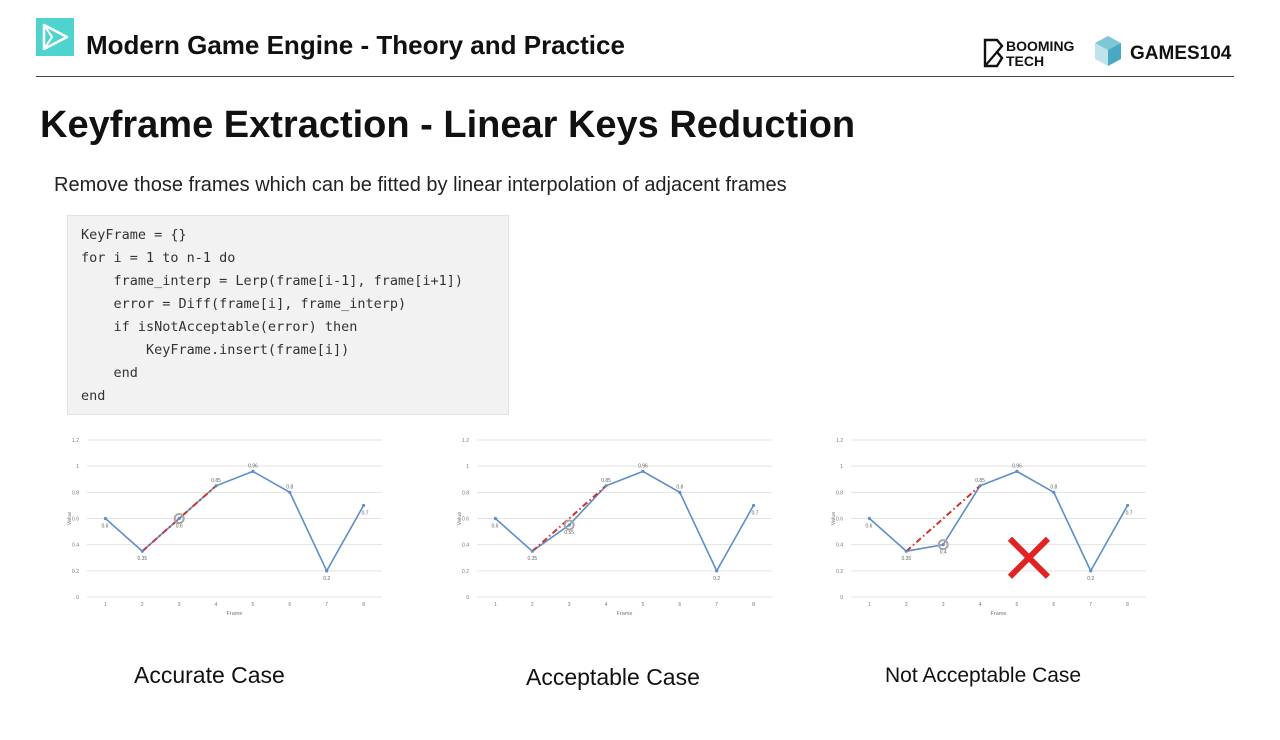 This screenshot has height=740, width=1280. I want to click on interpolation-line, so click(569, 518).